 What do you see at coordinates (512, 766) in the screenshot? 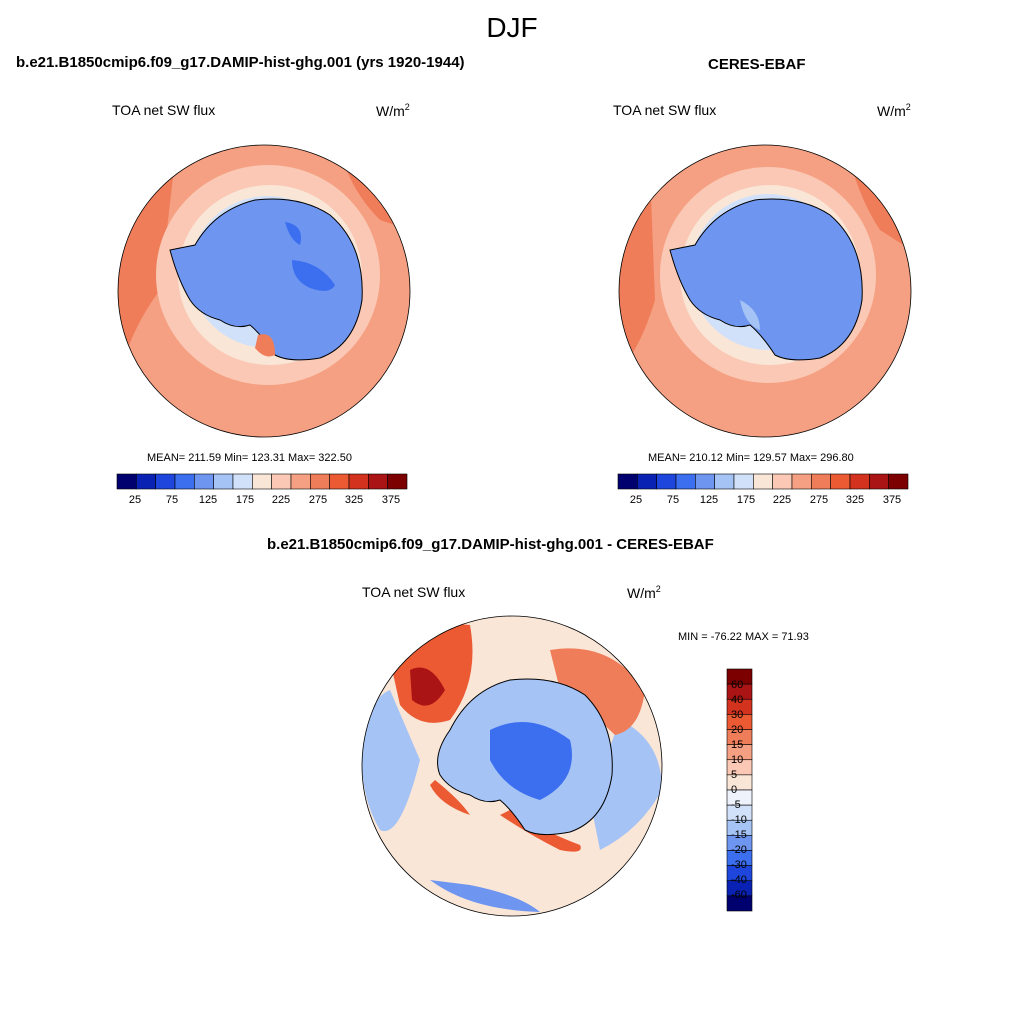
I see `difference-polar-map` at bounding box center [512, 766].